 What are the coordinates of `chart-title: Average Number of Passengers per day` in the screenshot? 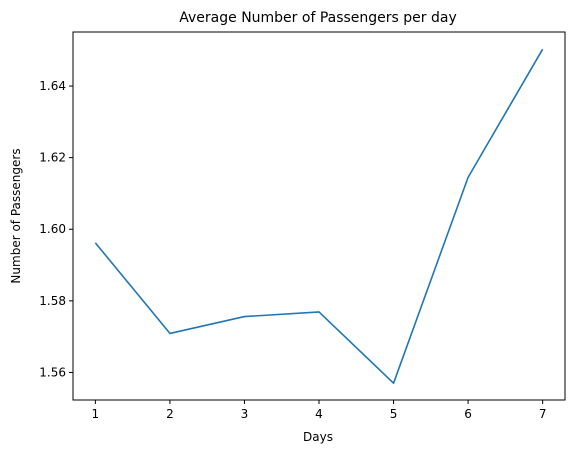 It's located at (318, 18).